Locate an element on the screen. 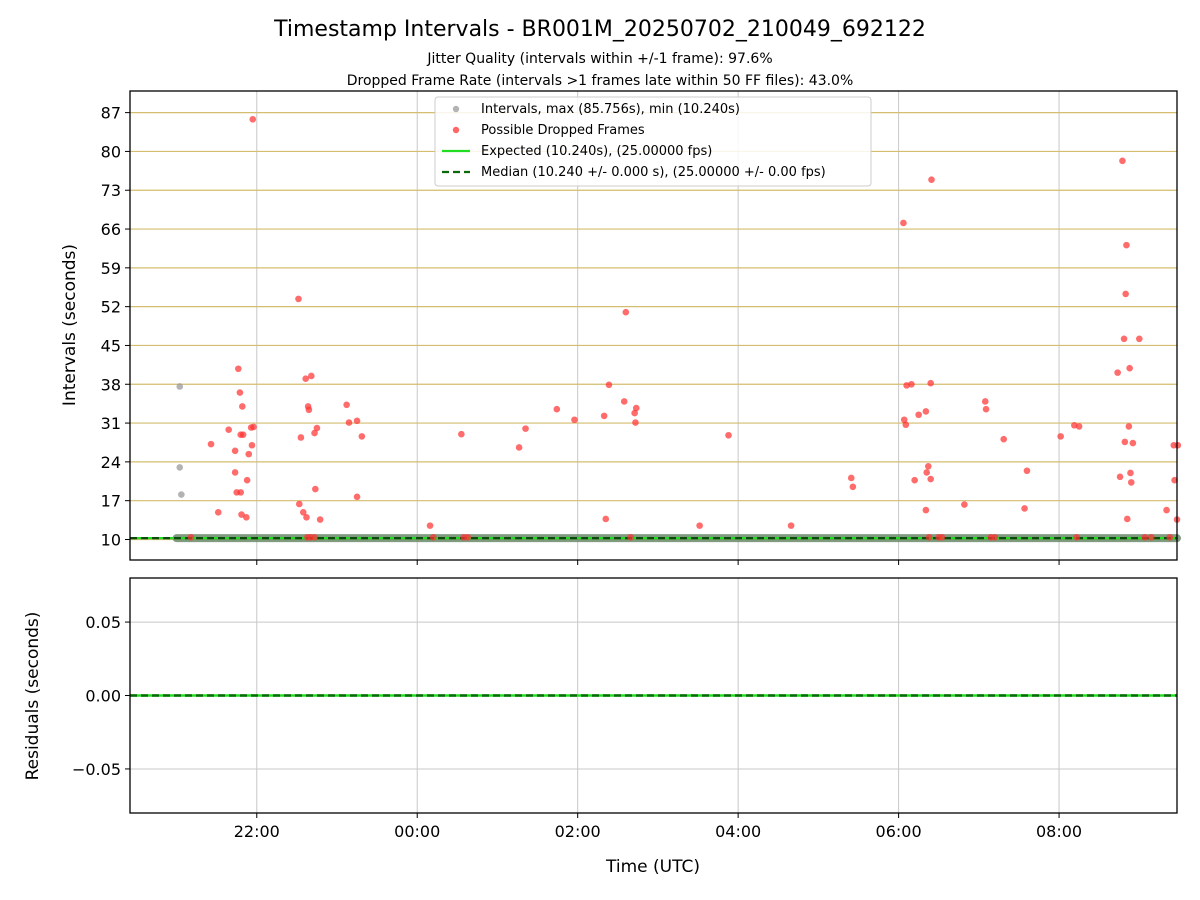  intervals-y-tick-label: 52 is located at coordinates (111, 307).